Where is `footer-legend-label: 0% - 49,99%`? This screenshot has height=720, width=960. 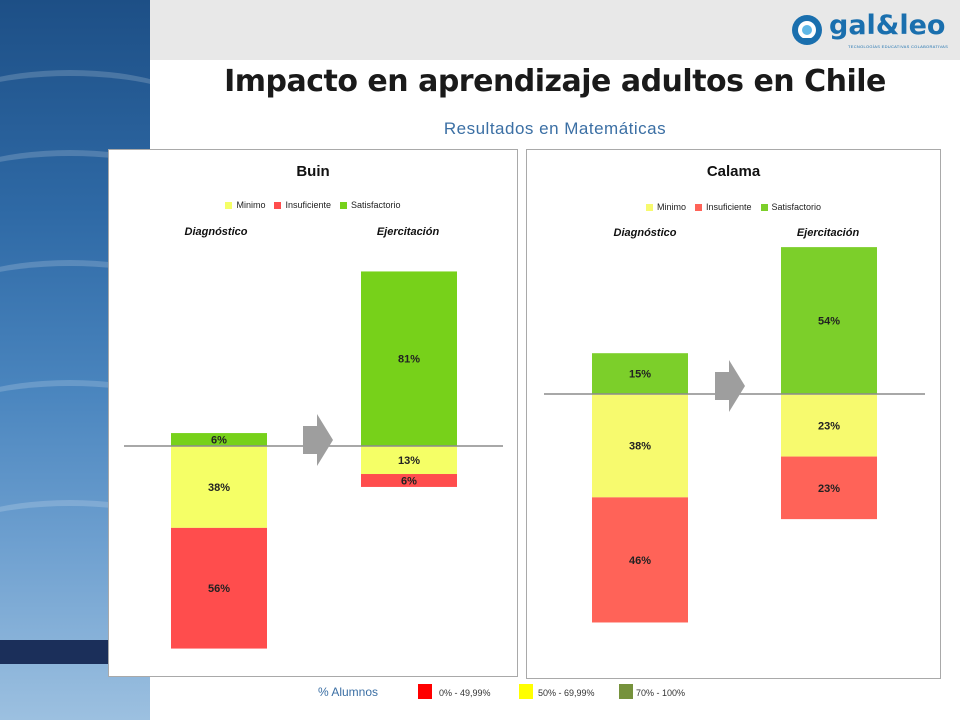
footer-legend-label: 0% - 49,99% is located at coordinates (465, 693).